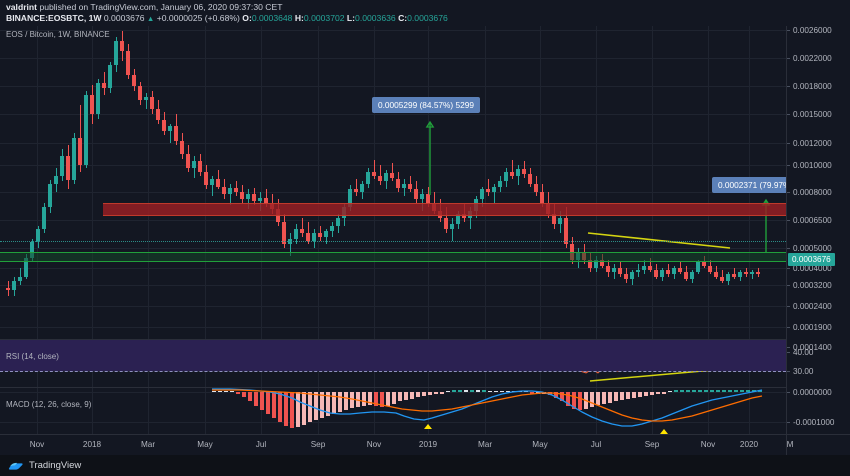 The image size is (850, 476). I want to click on open-value: 0.0003648, so click(272, 18).